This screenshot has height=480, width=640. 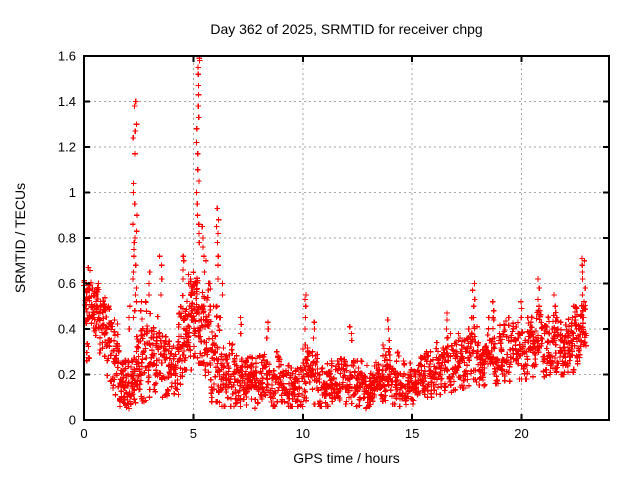 What do you see at coordinates (412, 433) in the screenshot?
I see `x-tick-label: 15` at bounding box center [412, 433].